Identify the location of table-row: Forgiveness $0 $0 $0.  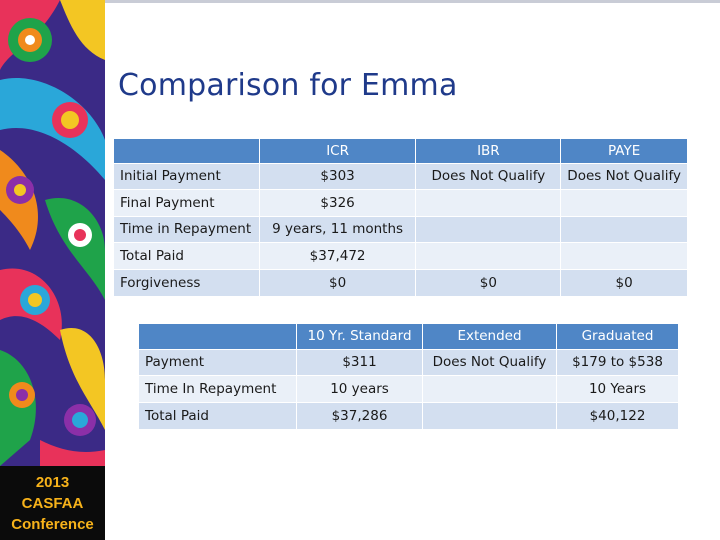
(400, 282).